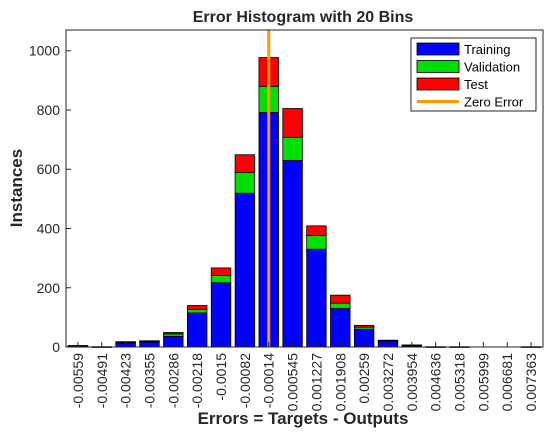 This screenshot has height=440, width=550. What do you see at coordinates (303, 418) in the screenshot?
I see `x-axis-label: Errors = Targets - Outputs` at bounding box center [303, 418].